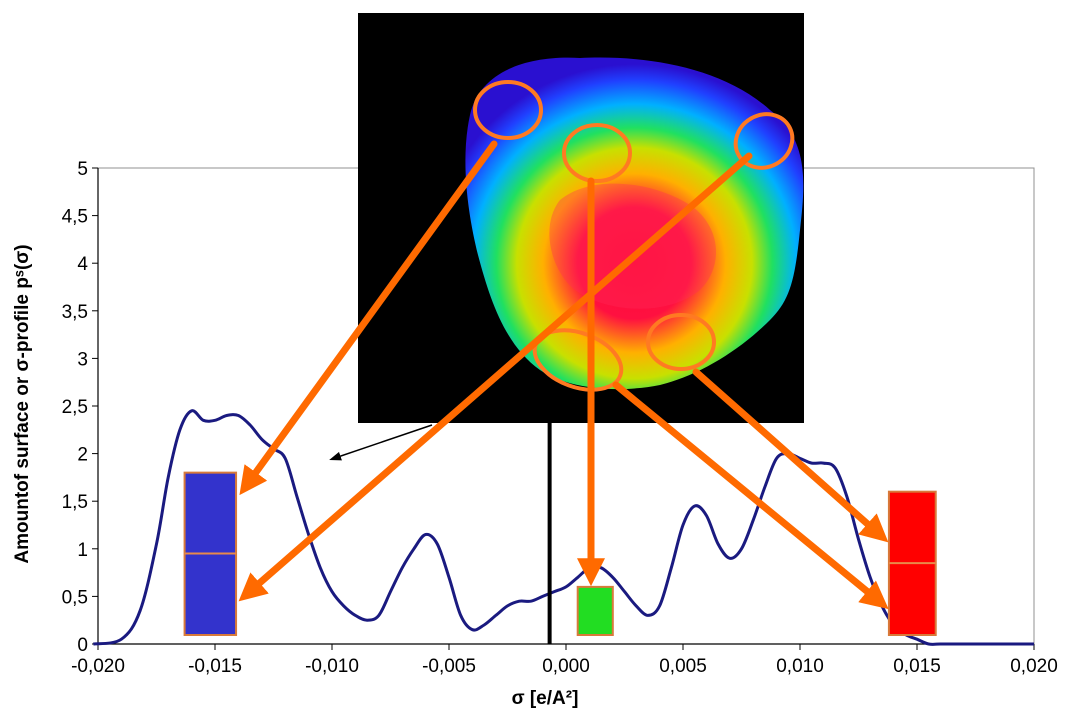 This screenshot has width=1067, height=712. I want to click on y-tick-label: 4,5, so click(75, 217).